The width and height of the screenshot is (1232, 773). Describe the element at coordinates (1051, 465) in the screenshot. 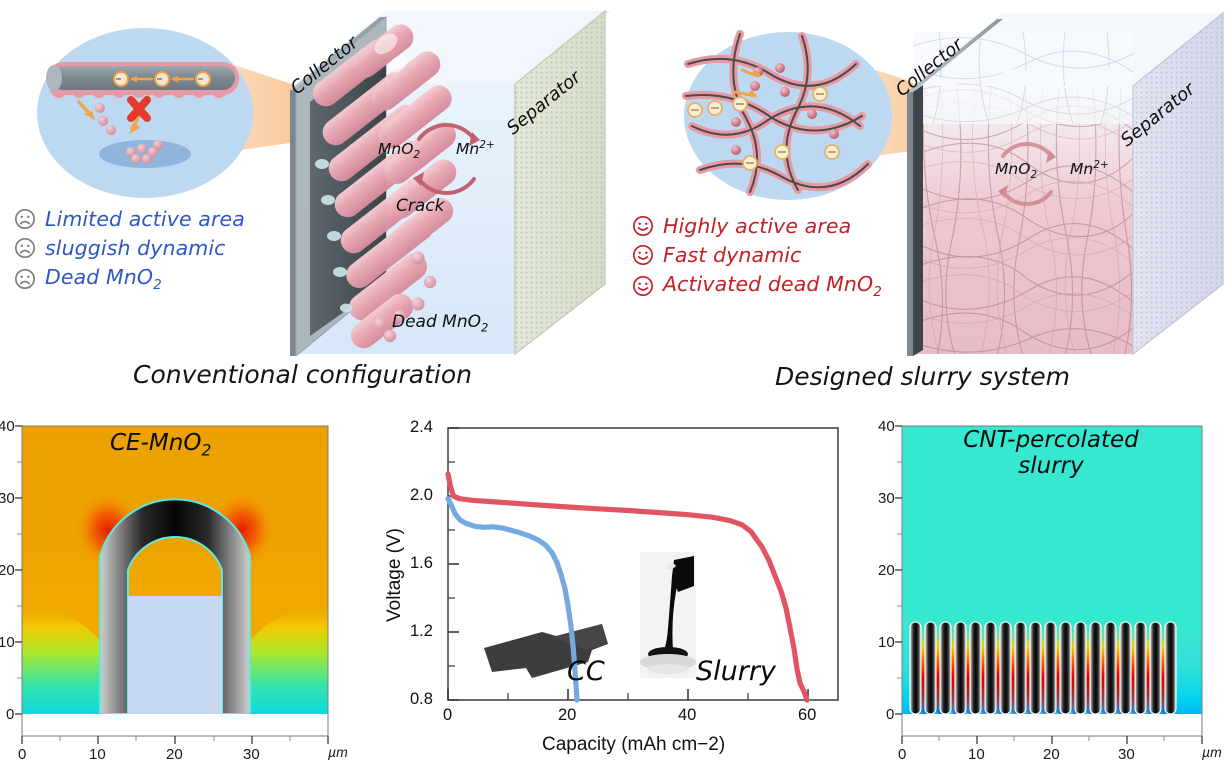

I see `heatmap-right-title-line2: slurry` at that location.